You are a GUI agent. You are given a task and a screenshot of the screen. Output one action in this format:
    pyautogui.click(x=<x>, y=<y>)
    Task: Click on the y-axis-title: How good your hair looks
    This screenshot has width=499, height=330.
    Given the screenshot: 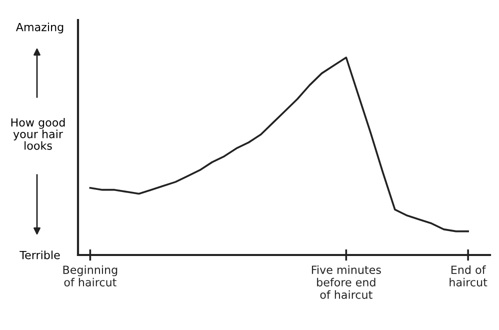 What is the action you would take?
    pyautogui.click(x=38, y=134)
    